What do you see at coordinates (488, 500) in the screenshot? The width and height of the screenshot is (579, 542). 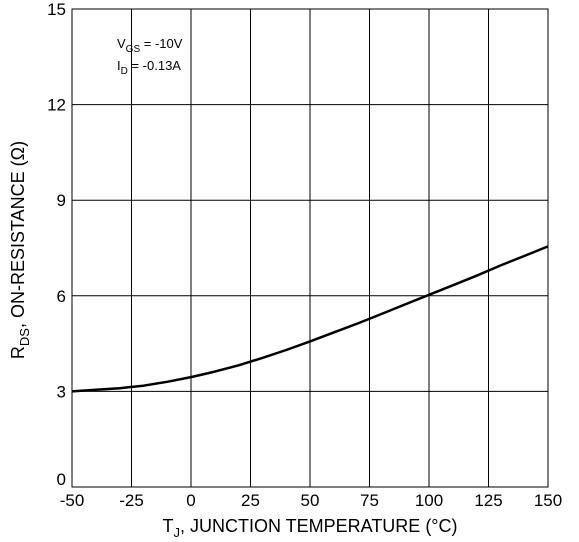 I see `x-tick-label: 125` at bounding box center [488, 500].